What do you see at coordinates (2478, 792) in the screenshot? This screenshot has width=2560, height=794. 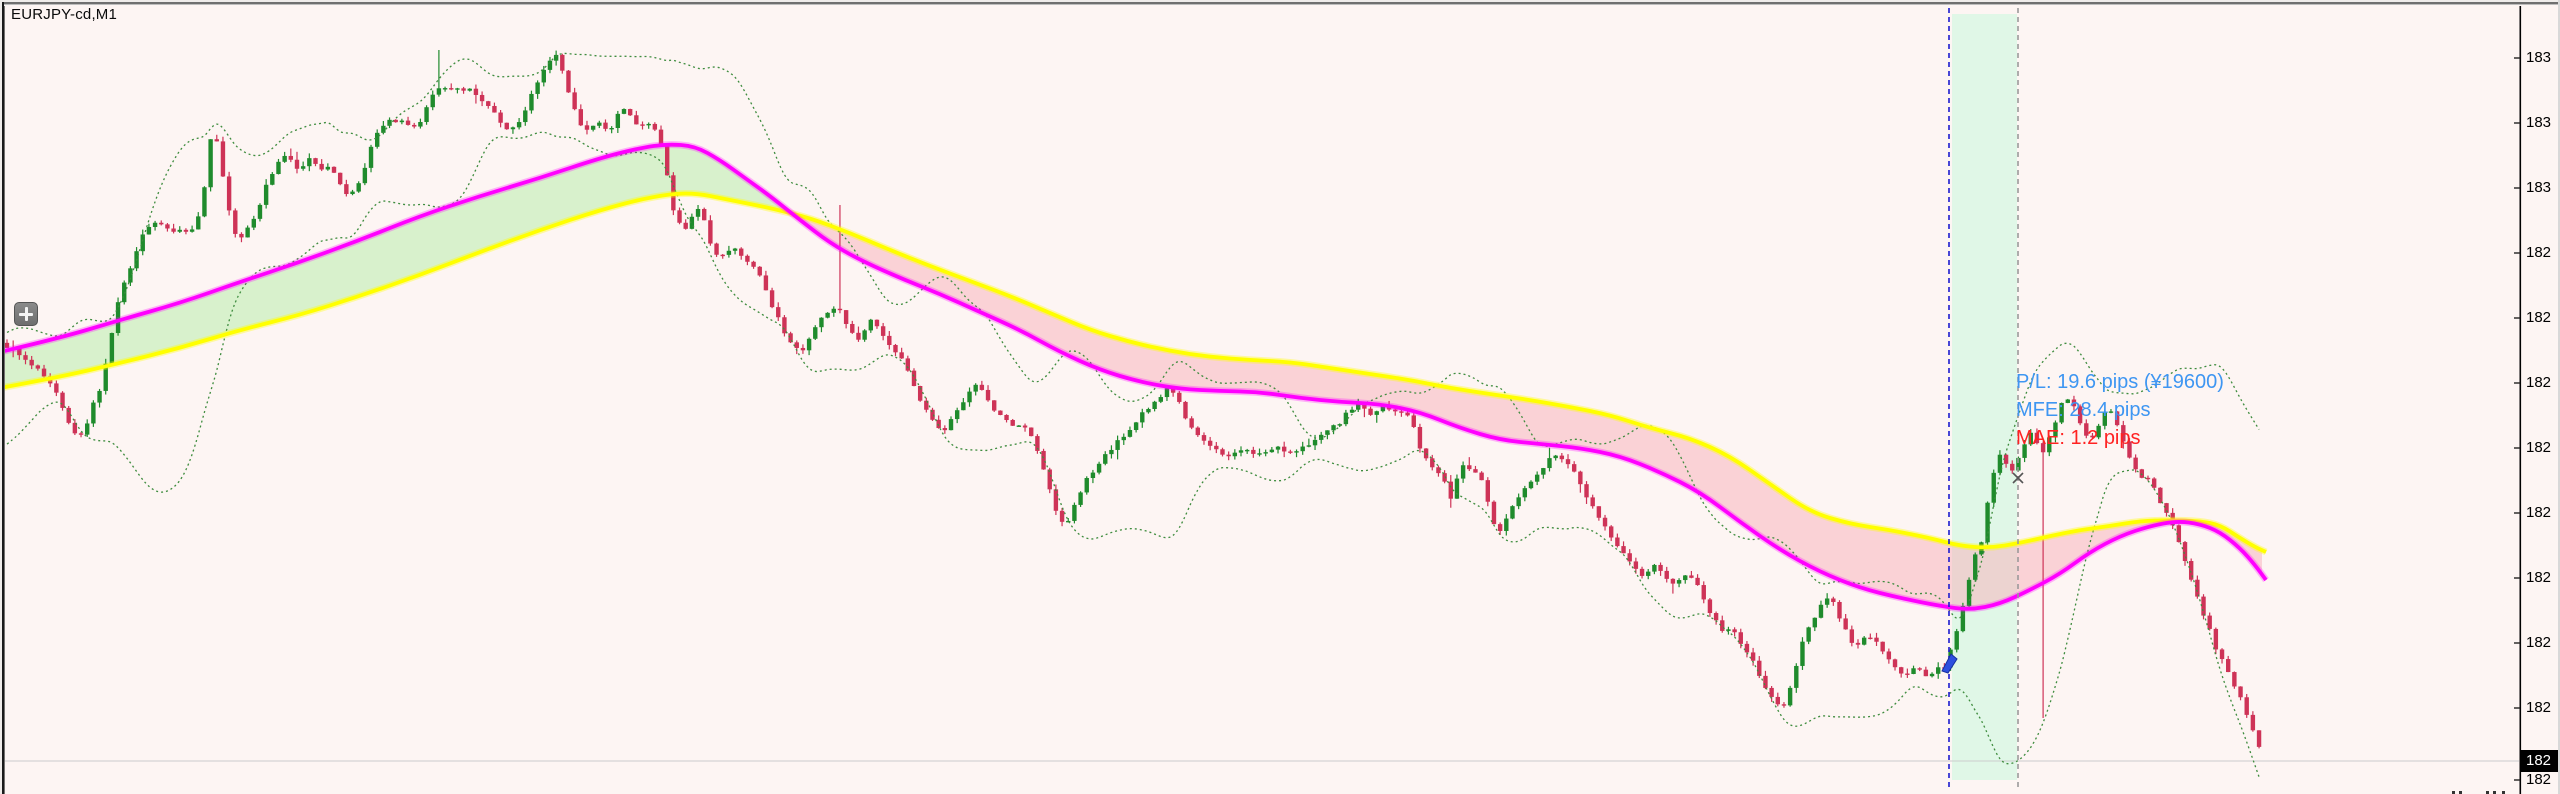 I see `clipped-time-label` at bounding box center [2478, 792].